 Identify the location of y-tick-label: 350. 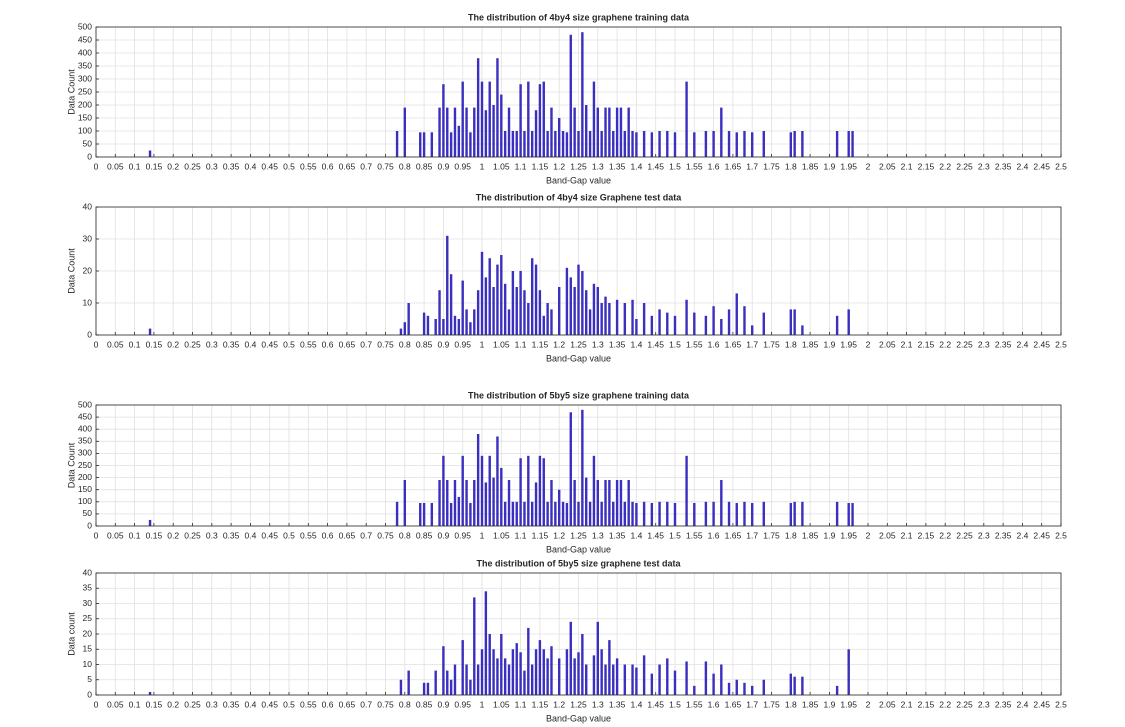
(85, 65).